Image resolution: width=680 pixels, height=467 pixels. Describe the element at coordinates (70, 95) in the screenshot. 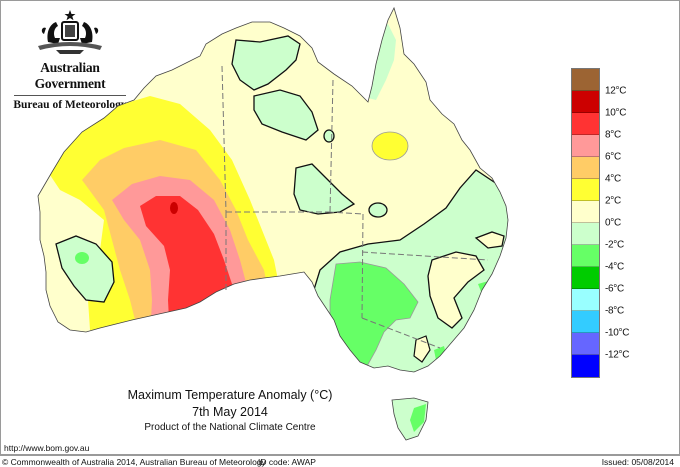

I see `logo-divider` at that location.